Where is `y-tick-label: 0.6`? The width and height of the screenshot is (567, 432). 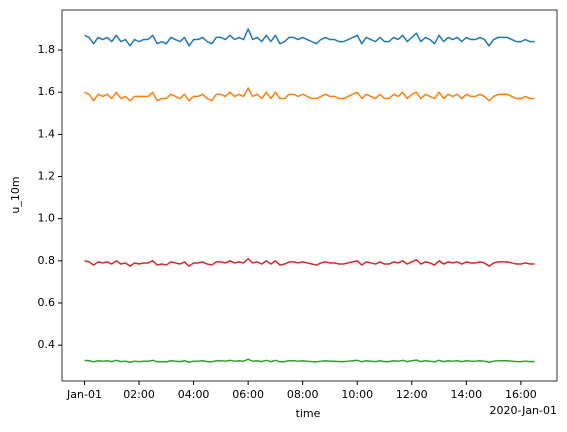 y-tick-label: 0.6 is located at coordinates (47, 302).